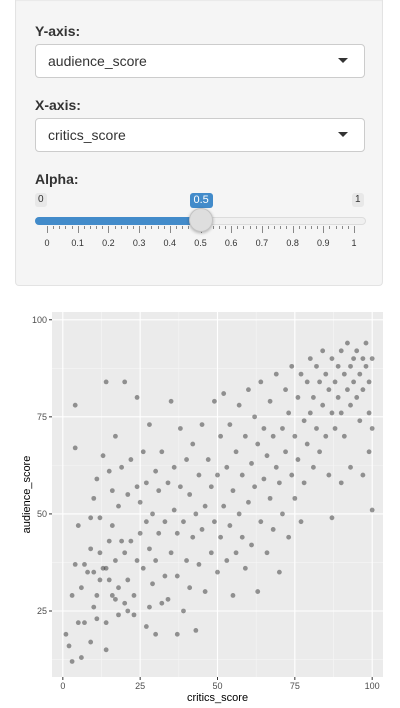 This screenshot has width=400, height=708. What do you see at coordinates (232, 229) in the screenshot?
I see `slider-major-tick` at bounding box center [232, 229].